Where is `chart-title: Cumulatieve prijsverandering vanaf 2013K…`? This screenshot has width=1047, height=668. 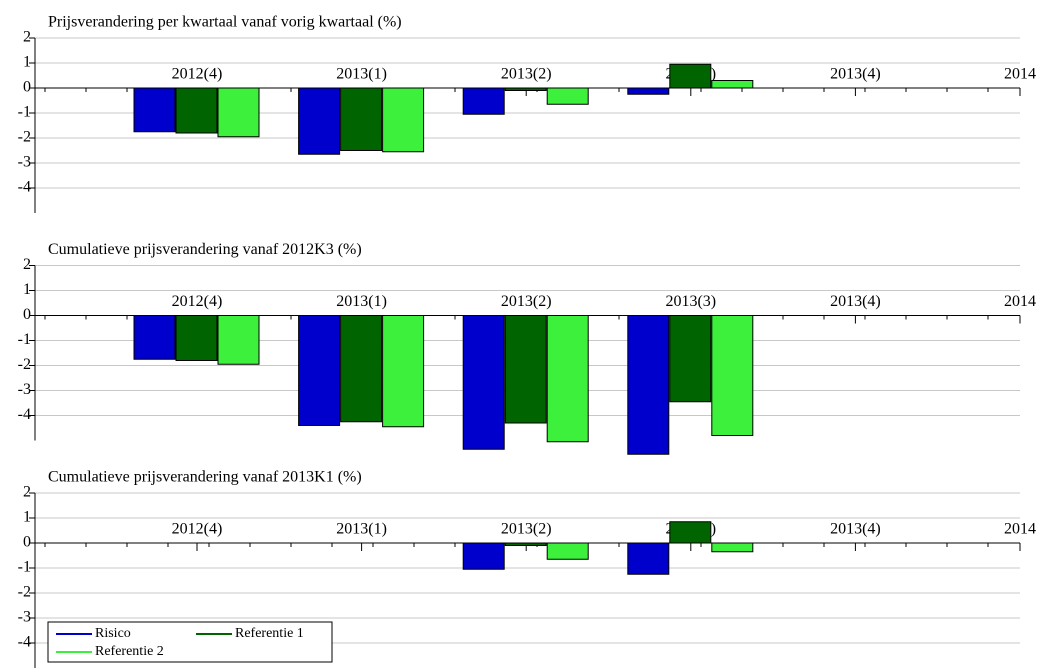 chart-title: Cumulatieve prijsverandering vanaf 2013K… is located at coordinates (205, 477).